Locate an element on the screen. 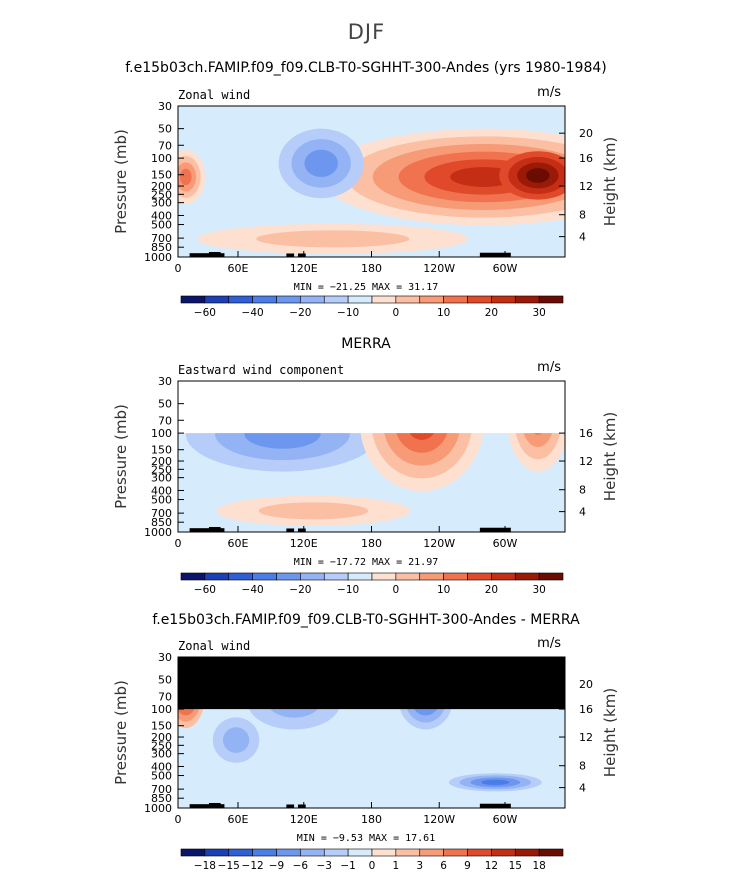 The height and width of the screenshot is (872, 733). x-tick-label: 60E is located at coordinates (238, 543).